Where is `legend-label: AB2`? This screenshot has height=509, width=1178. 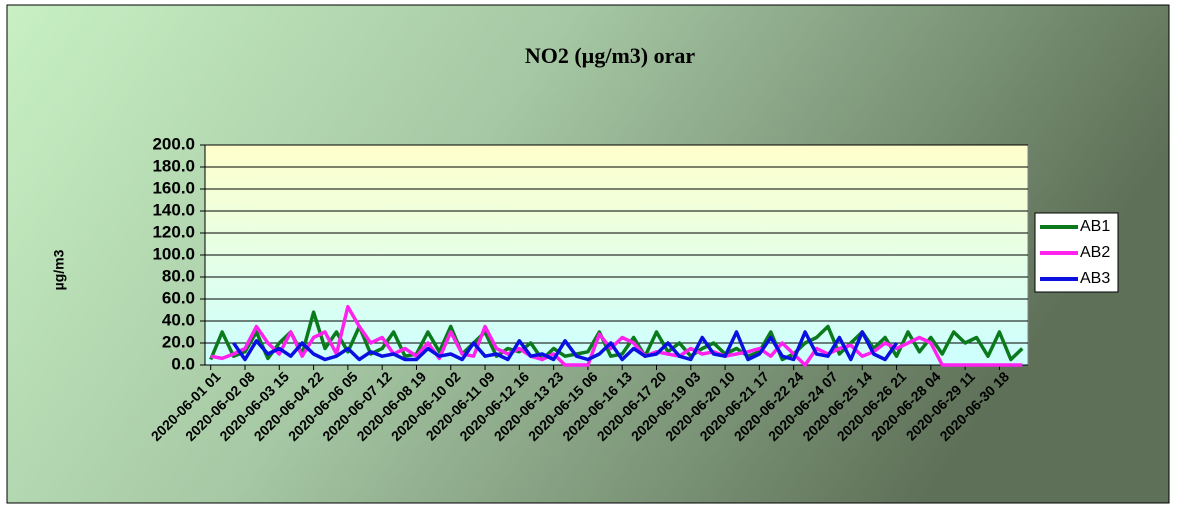
legend-label: AB2 is located at coordinates (1095, 252).